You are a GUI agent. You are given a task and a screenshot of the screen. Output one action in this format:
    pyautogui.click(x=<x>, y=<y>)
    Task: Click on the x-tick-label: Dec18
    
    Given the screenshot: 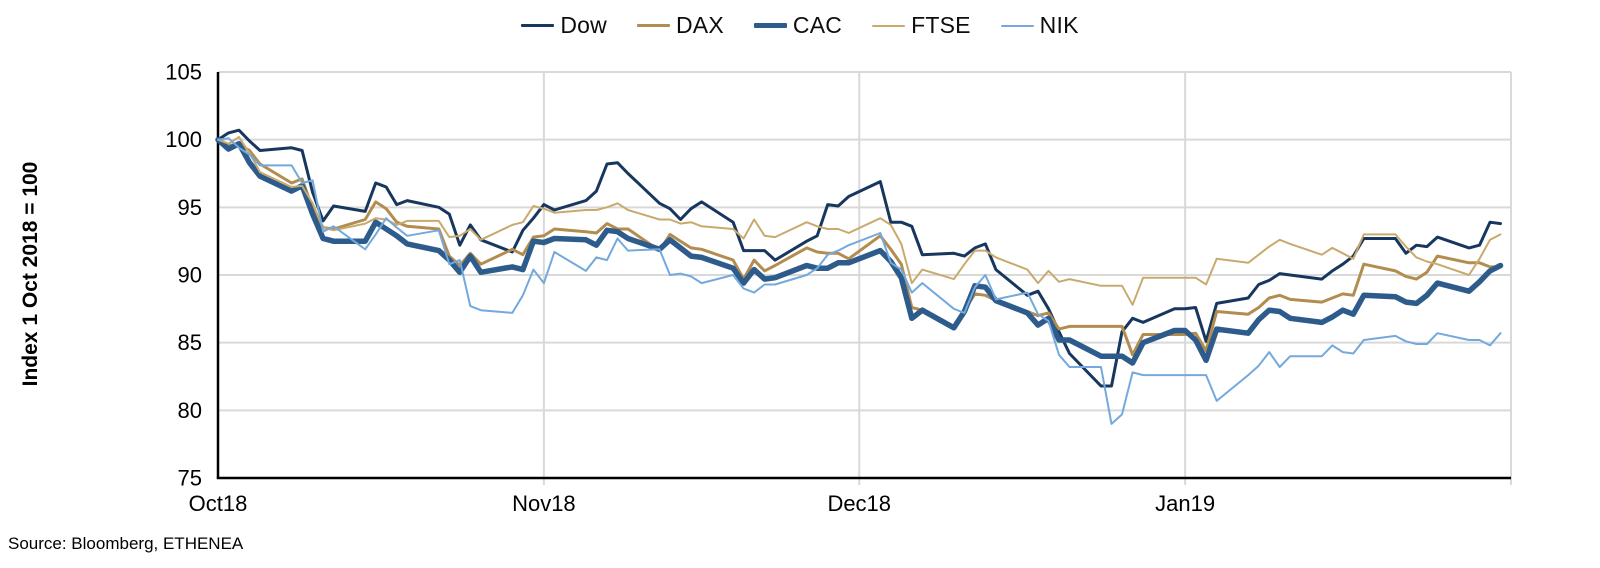 What is the action you would take?
    pyautogui.click(x=859, y=503)
    